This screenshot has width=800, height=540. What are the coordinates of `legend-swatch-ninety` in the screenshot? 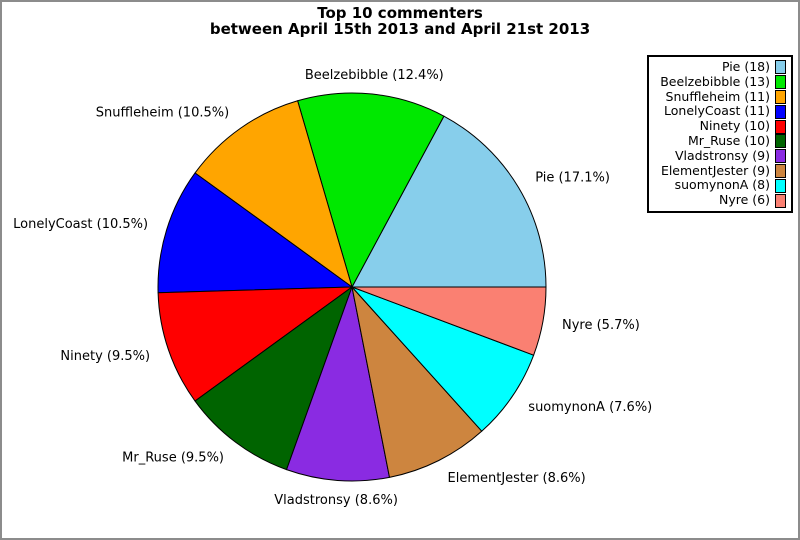 It's located at (780, 126).